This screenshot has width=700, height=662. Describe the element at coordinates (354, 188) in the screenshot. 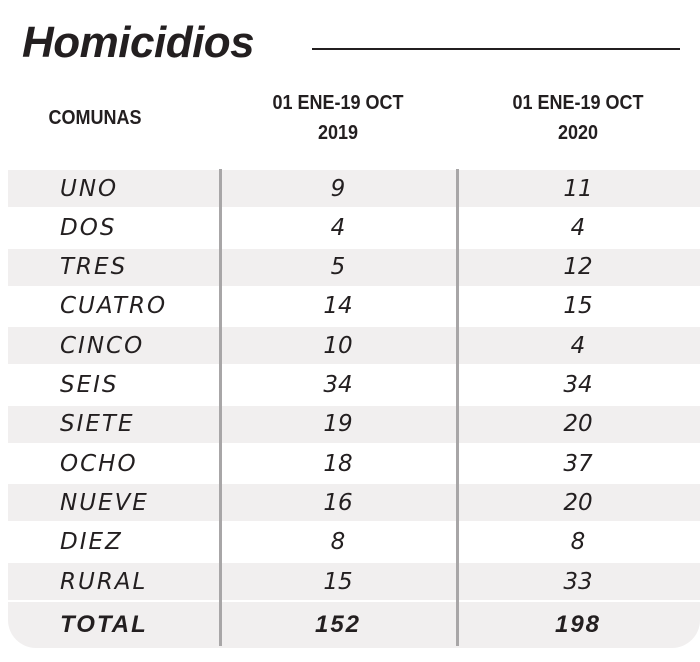

I see `table-row: UNO 9 11` at that location.